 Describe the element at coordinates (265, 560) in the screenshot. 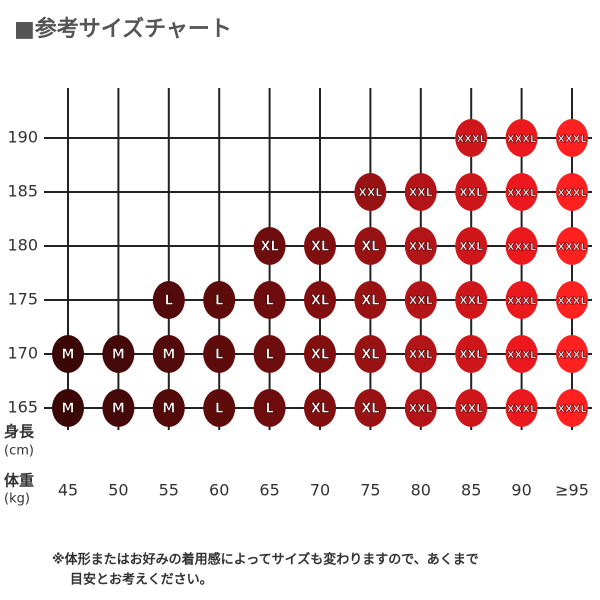

I see `note-line: ※体形またはお好みの着用感によってサイズも変わりますので、あくまで` at that location.